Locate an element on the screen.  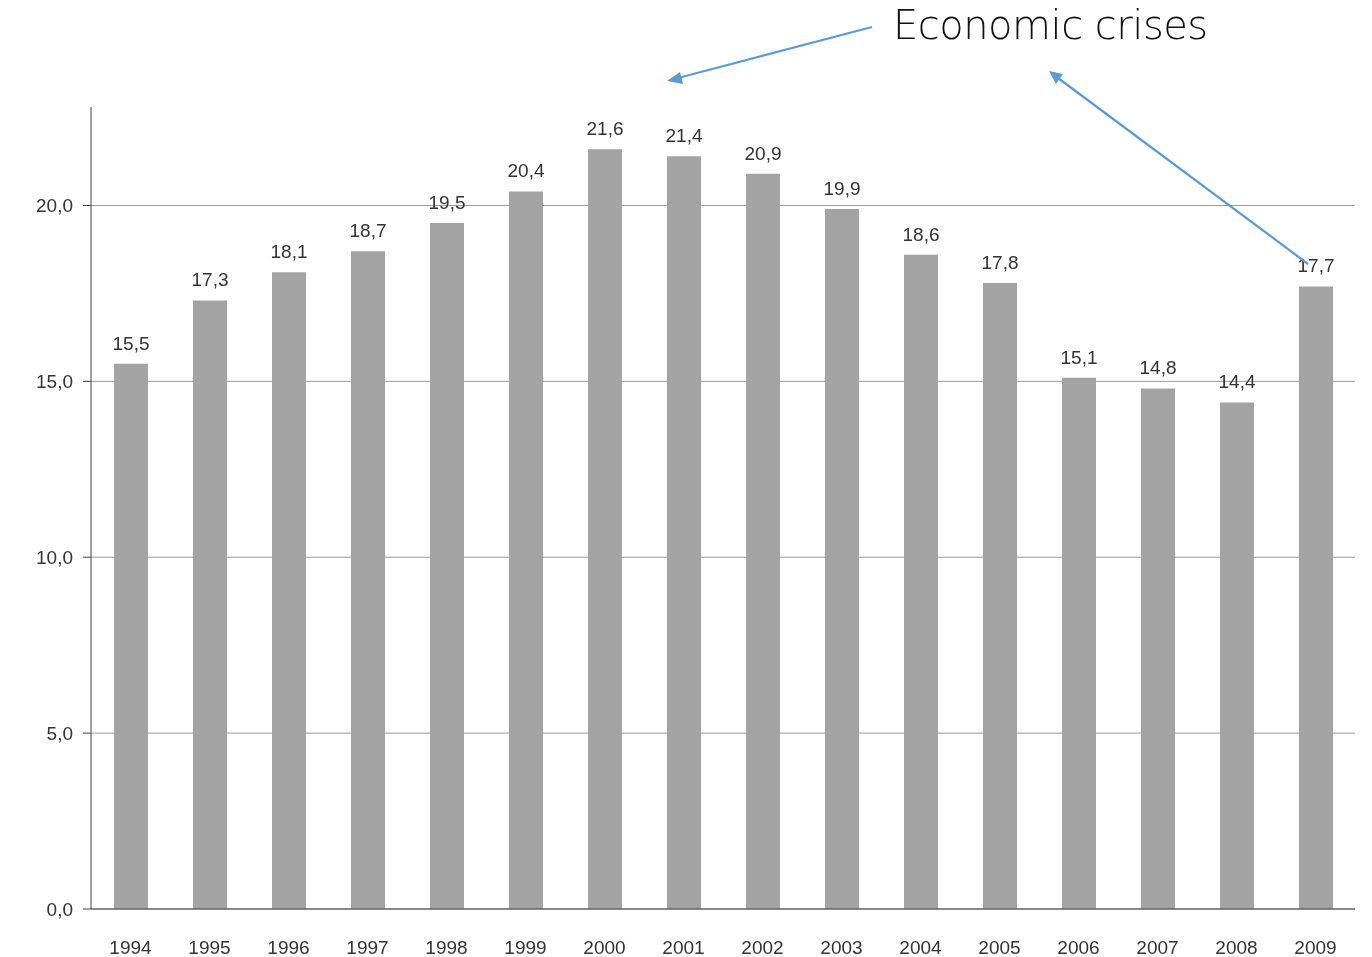
x-tick-label: 2002 is located at coordinates (762, 947).